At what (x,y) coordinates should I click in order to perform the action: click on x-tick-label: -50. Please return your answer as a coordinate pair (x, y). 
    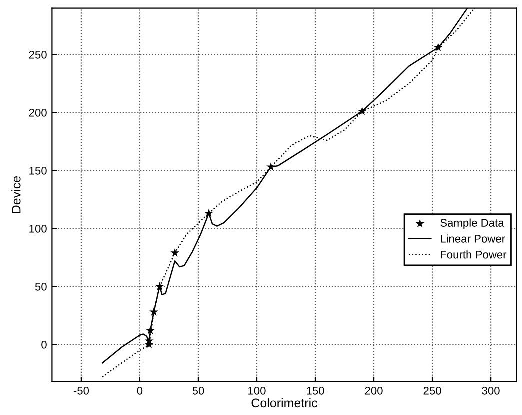
    Looking at the image, I should click on (82, 390).